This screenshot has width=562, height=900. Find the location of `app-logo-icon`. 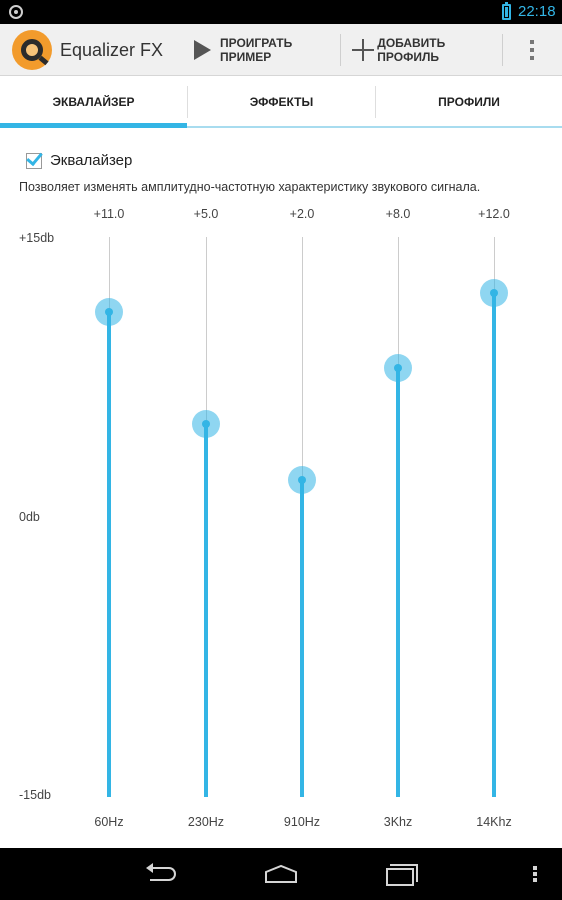

app-logo-icon is located at coordinates (32, 50).